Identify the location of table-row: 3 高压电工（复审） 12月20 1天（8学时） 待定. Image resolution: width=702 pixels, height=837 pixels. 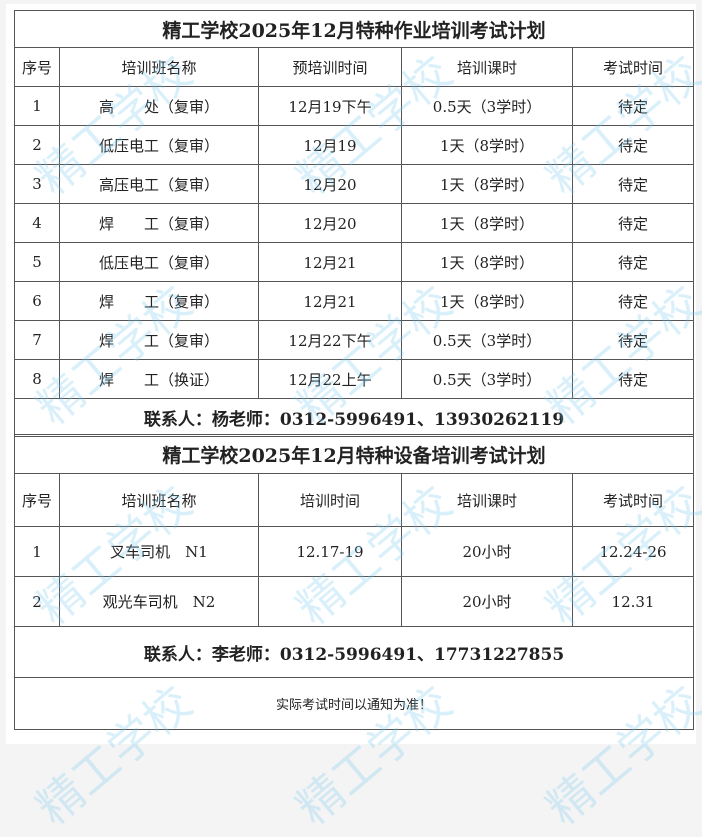
(354, 184).